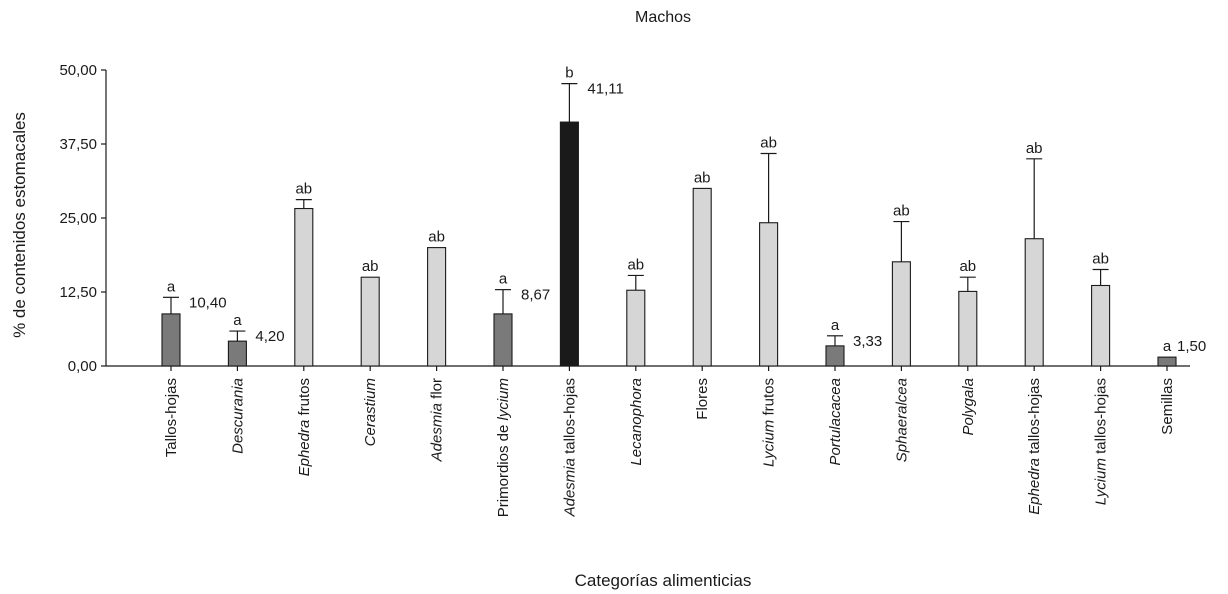 This screenshot has height=594, width=1228. I want to click on x-tick-label: Sphaeralcea, so click(901, 420).